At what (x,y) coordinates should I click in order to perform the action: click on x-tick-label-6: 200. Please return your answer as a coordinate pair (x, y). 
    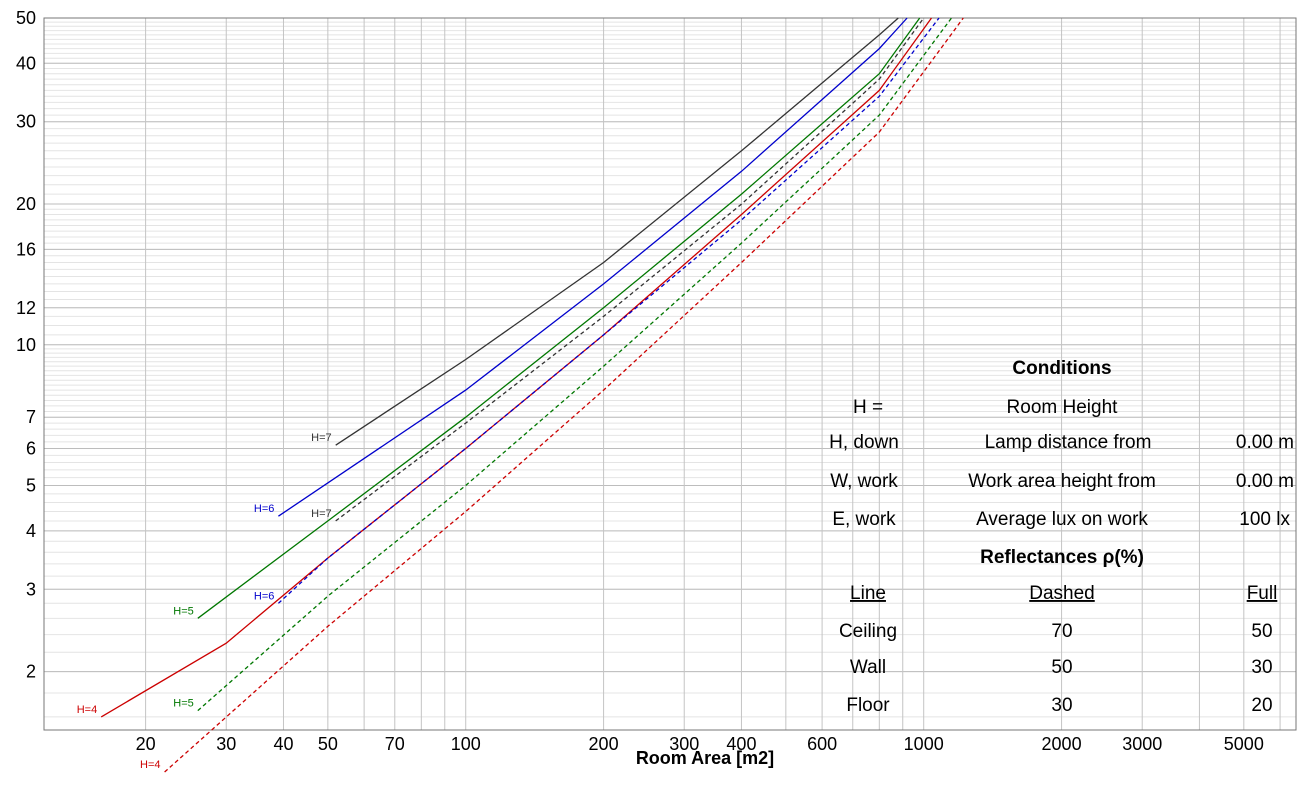
    Looking at the image, I should click on (604, 744).